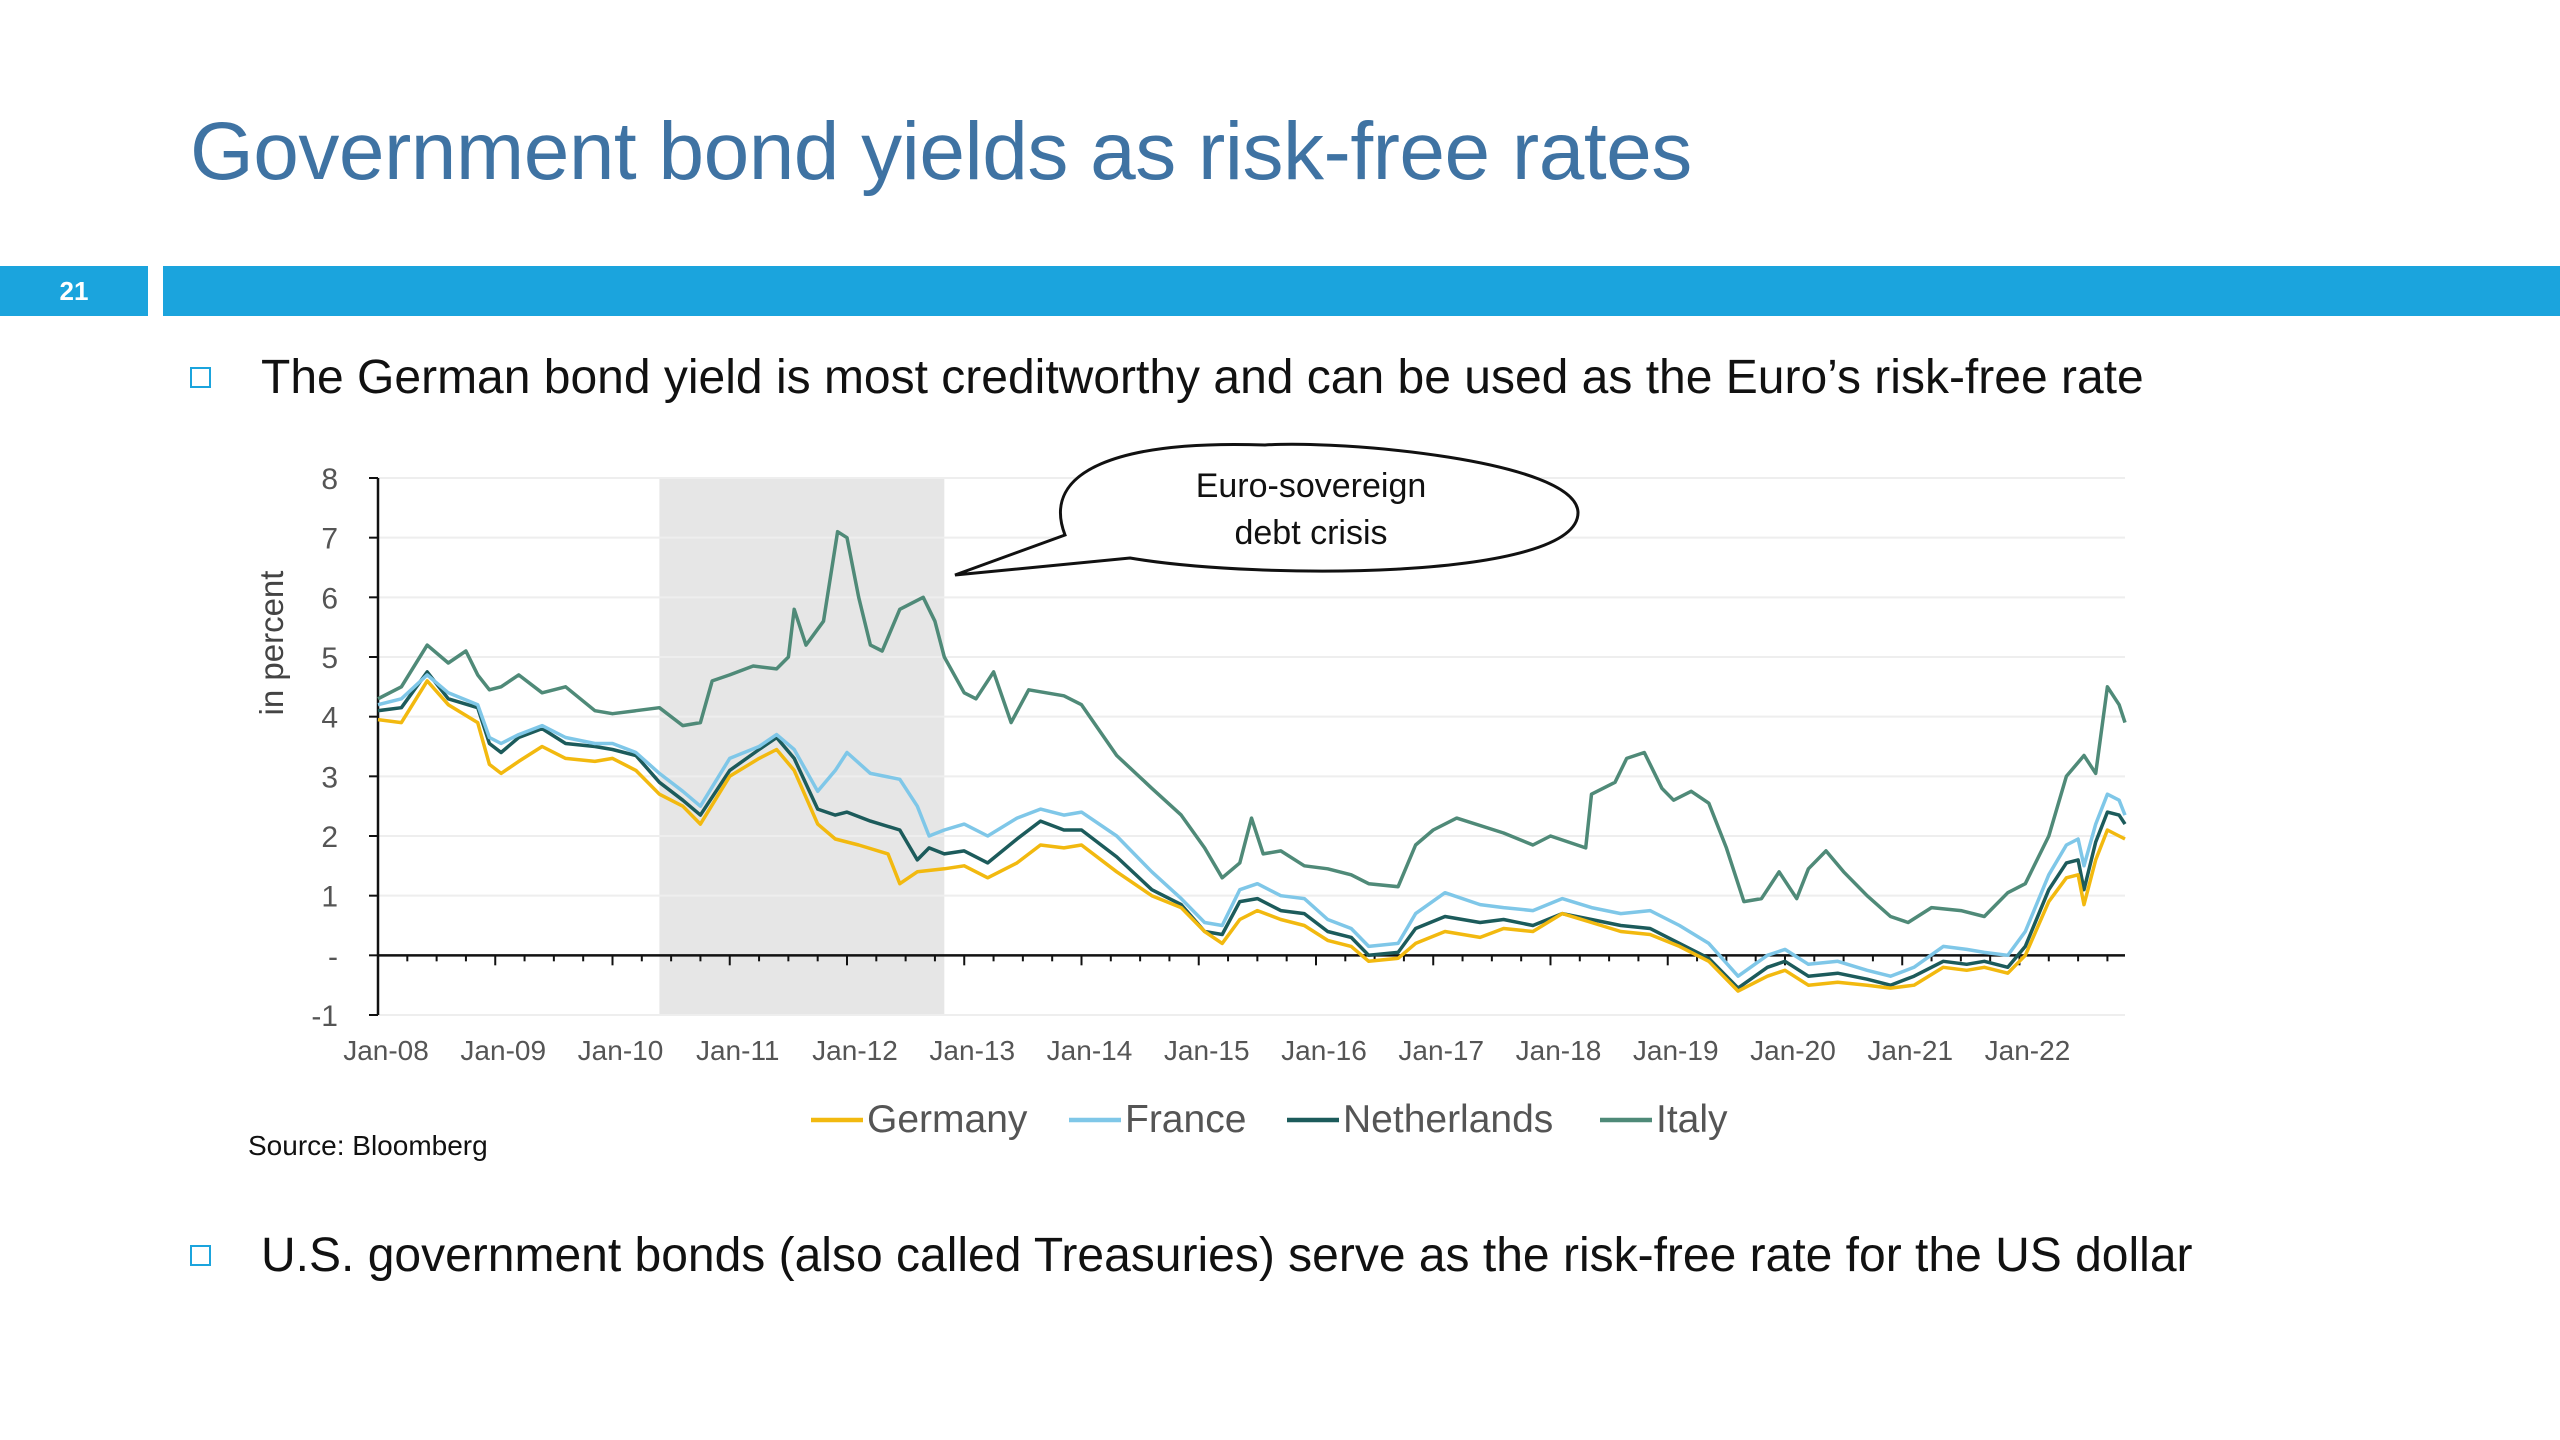 The height and width of the screenshot is (1440, 2560). What do you see at coordinates (1090, 1050) in the screenshot?
I see `x-tick-label: Jan-14` at bounding box center [1090, 1050].